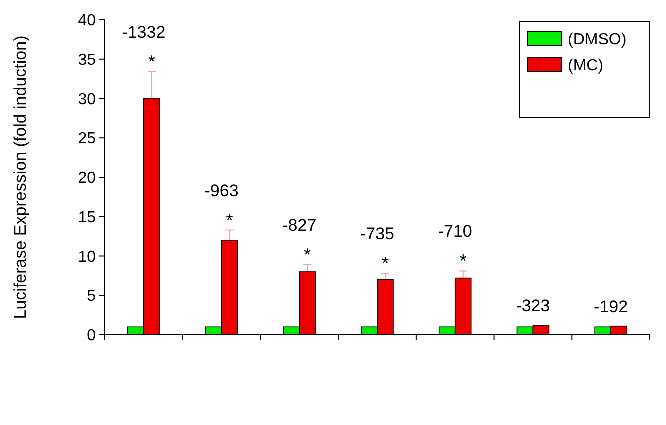  What do you see at coordinates (91, 297) in the screenshot?
I see `y-tick-label: 5` at bounding box center [91, 297].